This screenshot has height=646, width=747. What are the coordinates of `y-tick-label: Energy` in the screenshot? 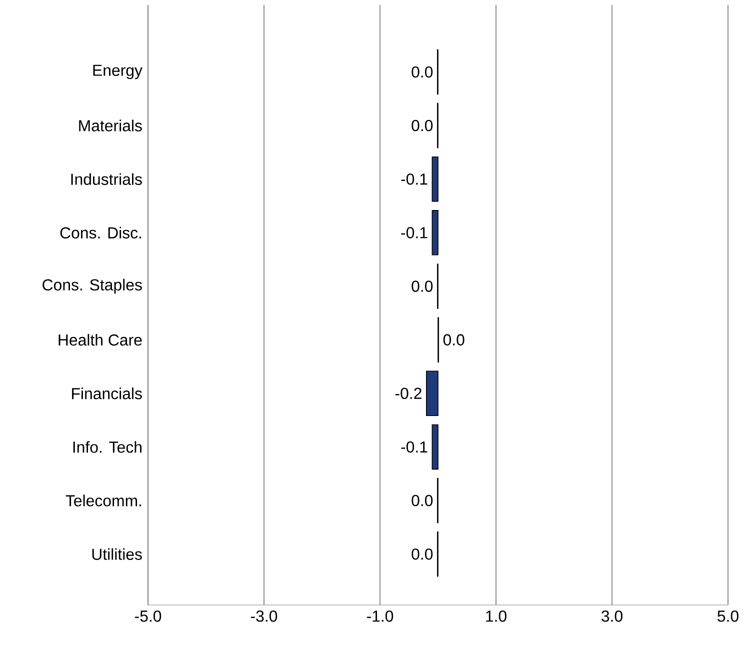 It's located at (117, 72).